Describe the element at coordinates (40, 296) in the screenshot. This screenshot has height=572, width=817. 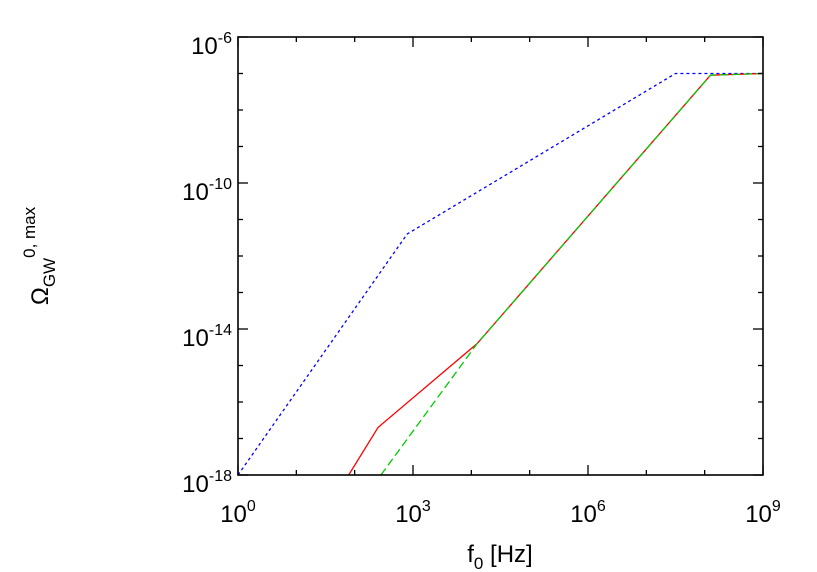
I see `y-axis-title-base: Ω` at that location.